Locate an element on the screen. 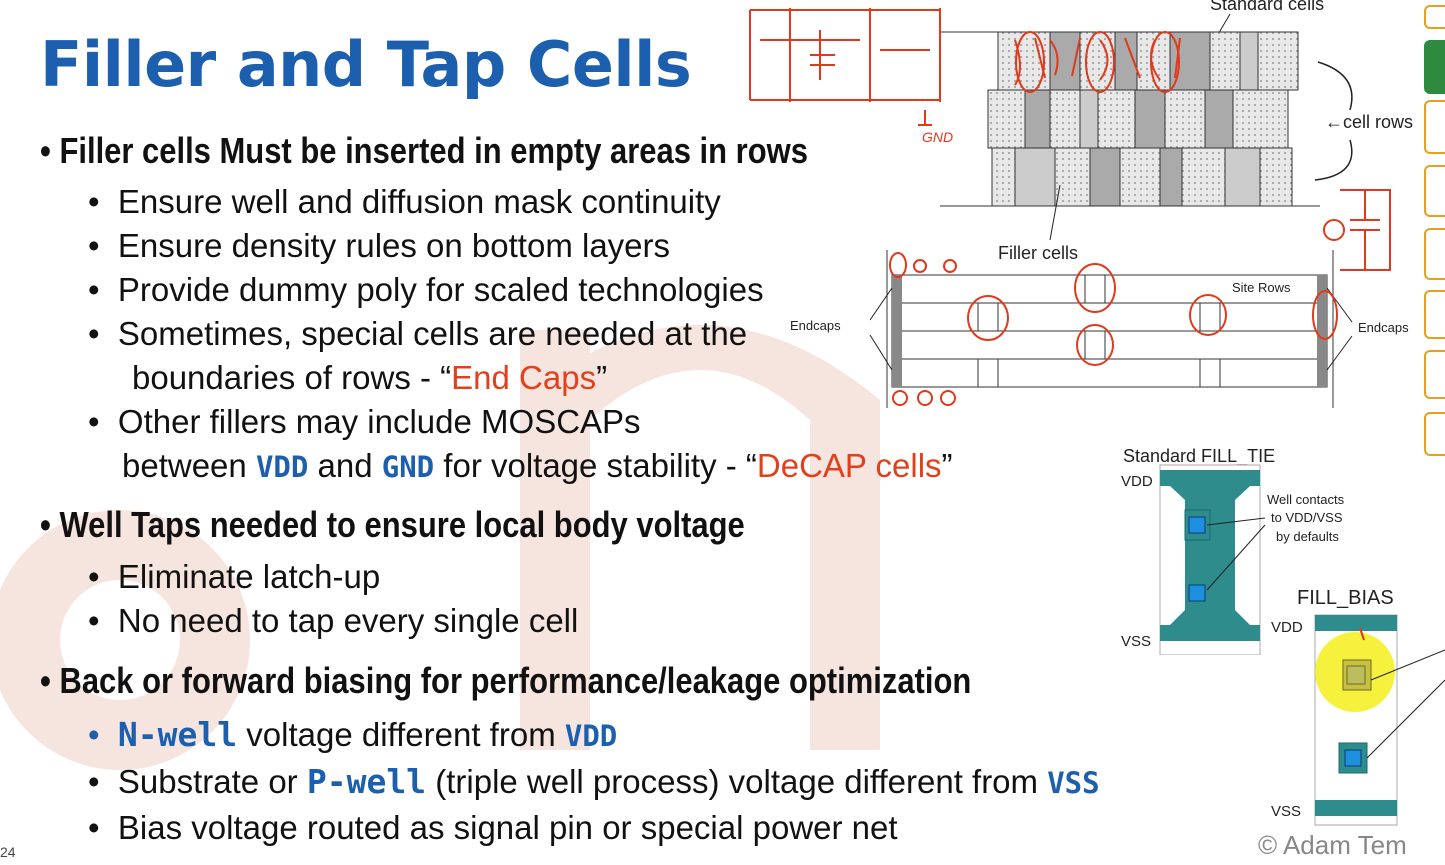 Image resolution: width=1445 pixels, height=865 pixels. fill-tie-vdd: VDD is located at coordinates (1137, 481).